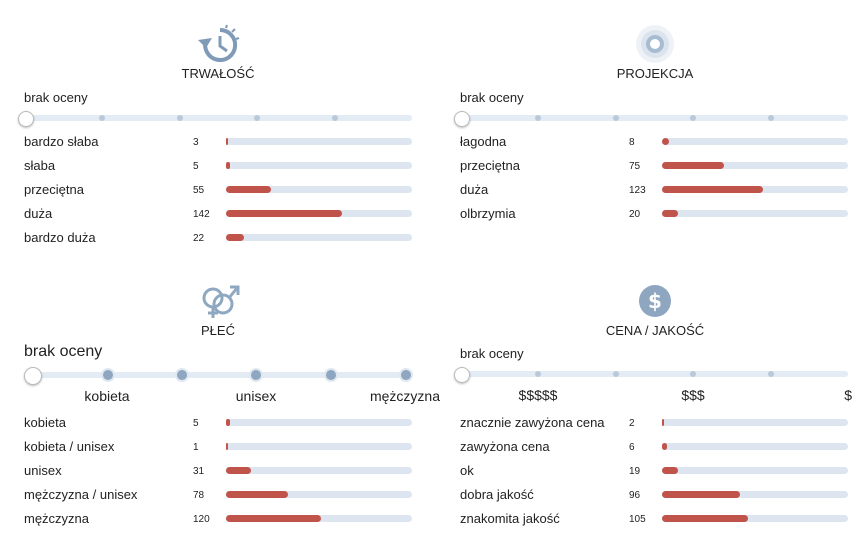  Describe the element at coordinates (655, 330) in the screenshot. I see `section-title: CENA / JAKOŚĆ` at that location.